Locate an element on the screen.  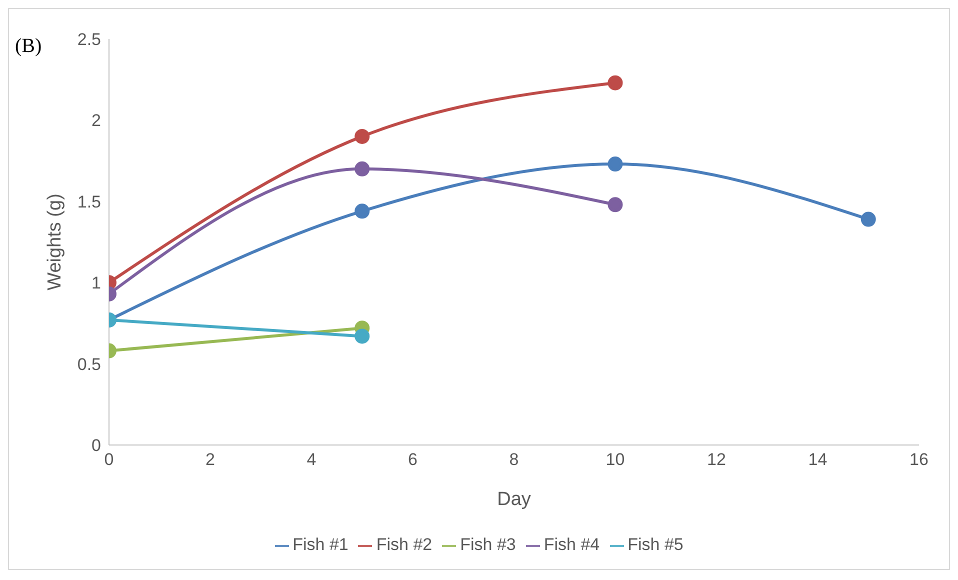
legend-label: Fish #5 is located at coordinates (656, 544).